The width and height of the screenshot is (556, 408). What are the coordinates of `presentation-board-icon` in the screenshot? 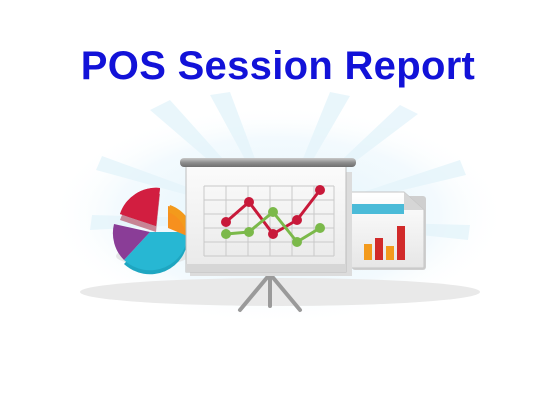 It's located at (268, 235).